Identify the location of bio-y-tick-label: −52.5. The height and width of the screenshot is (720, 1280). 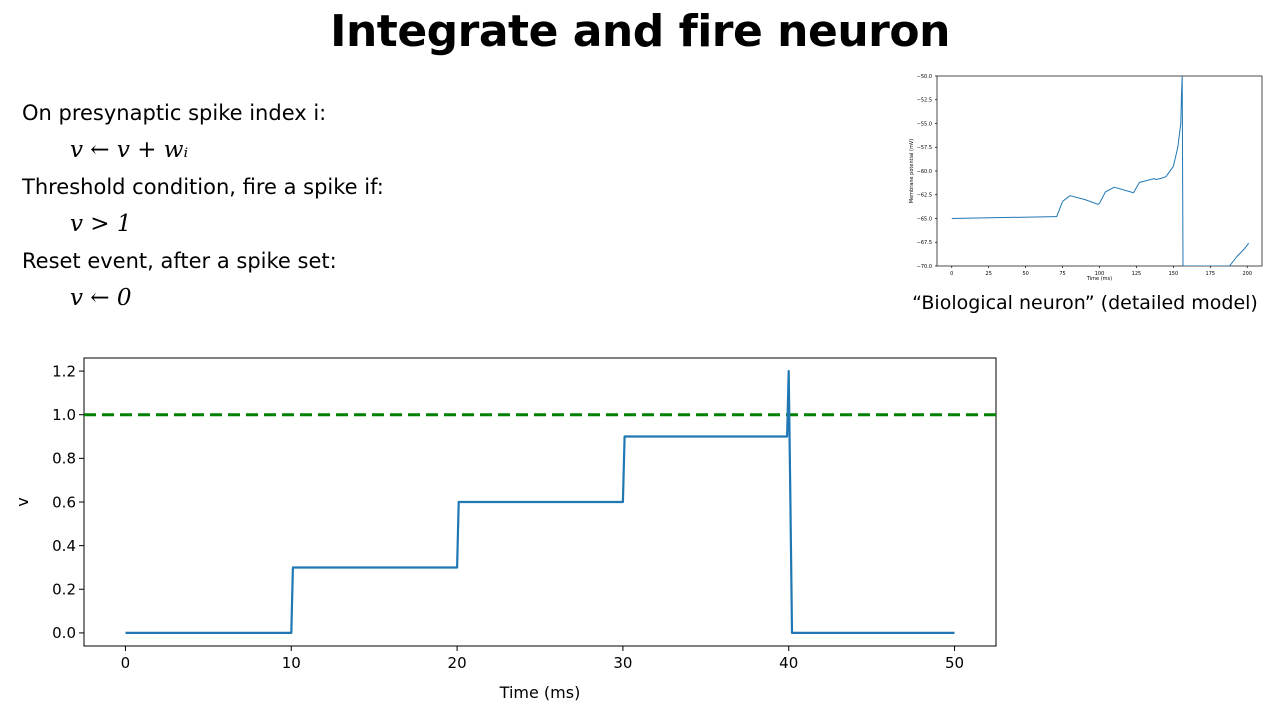
(924, 101).